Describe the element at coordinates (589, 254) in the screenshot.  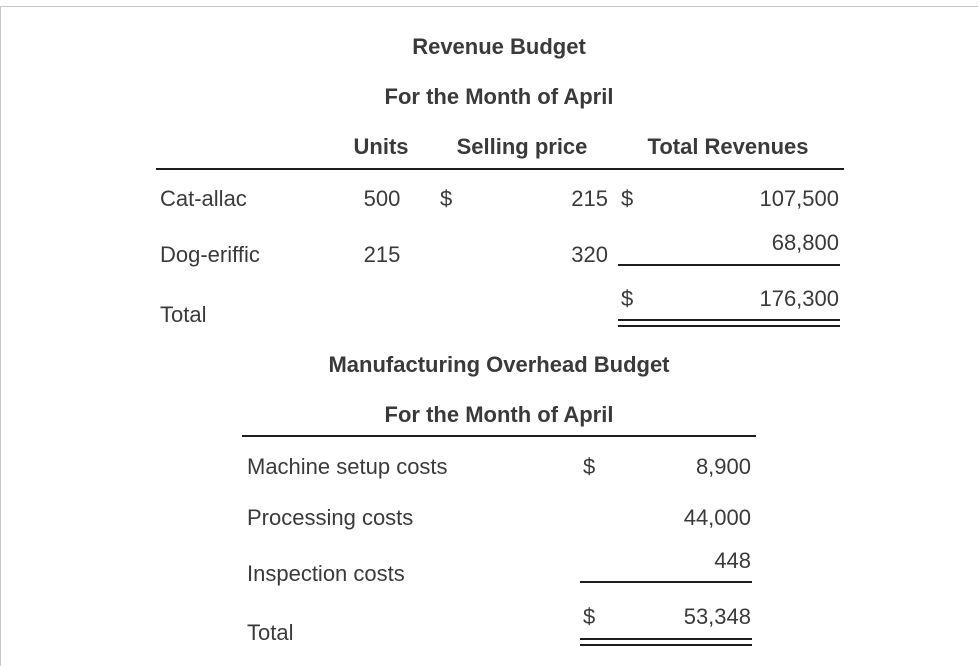
I see `dog-eriffic-price: 320` at that location.